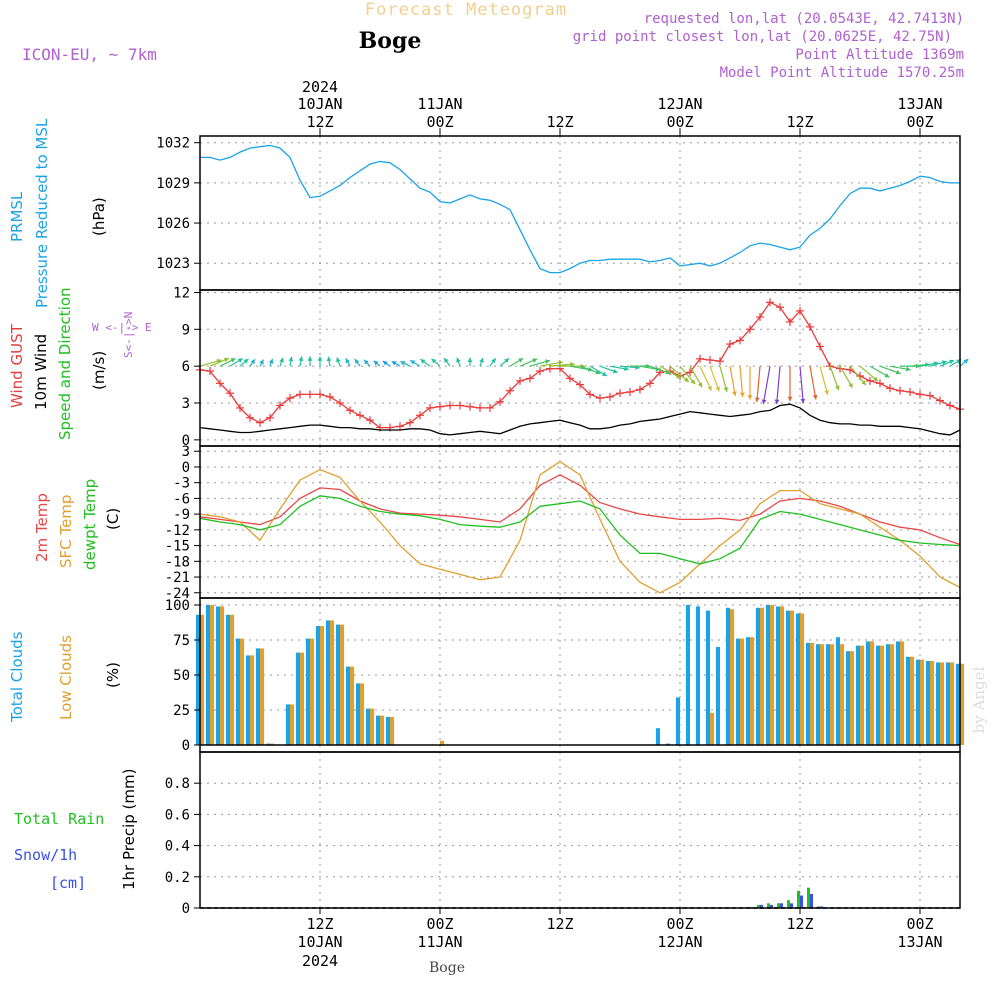 The image size is (1000, 1000). Describe the element at coordinates (439, 942) in the screenshot. I see `bottom-time-label: 11JAN` at that location.